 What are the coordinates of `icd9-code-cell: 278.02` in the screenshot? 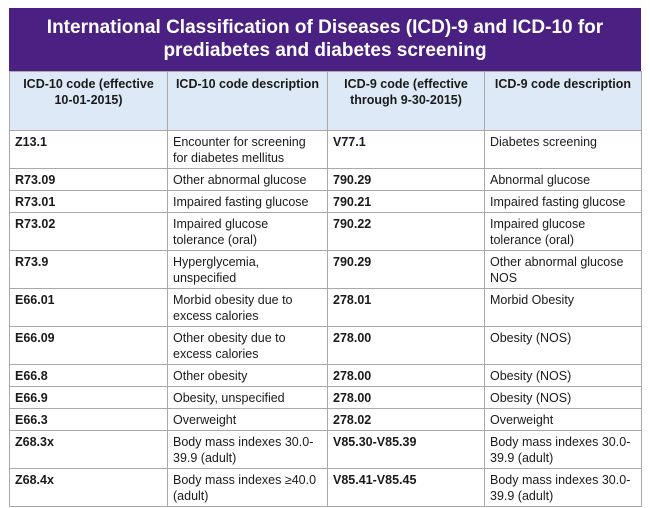 It's located at (406, 419).